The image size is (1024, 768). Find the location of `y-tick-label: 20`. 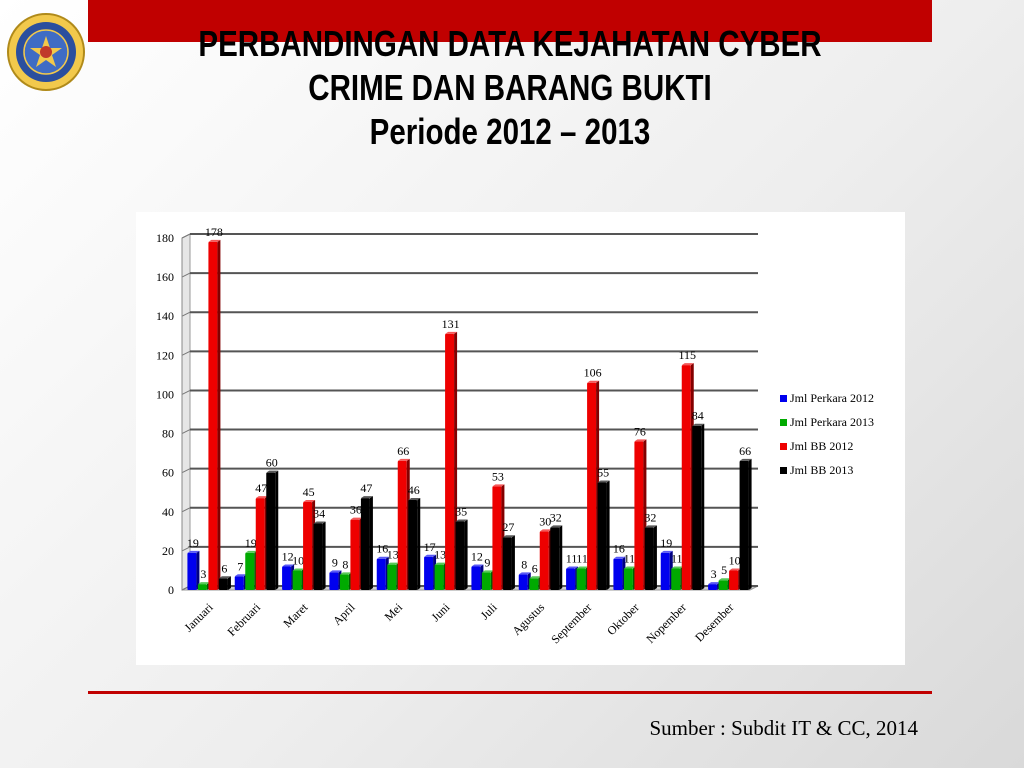

y-tick-label: 20 is located at coordinates (168, 551).